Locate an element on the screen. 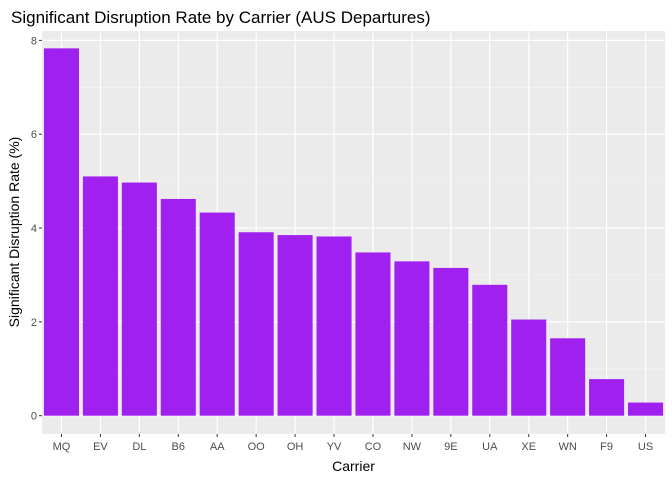  bar-UA is located at coordinates (490, 350).